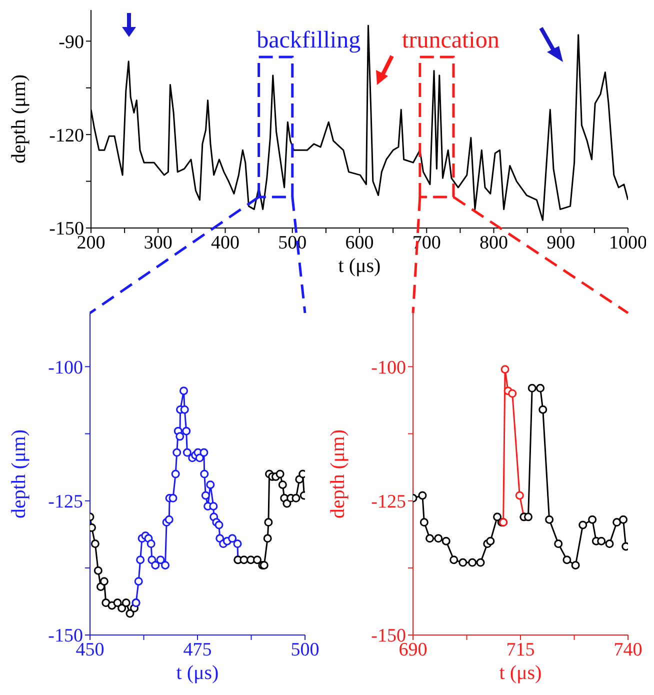  Describe the element at coordinates (71, 42) in the screenshot. I see `y-tick-label: -90` at that location.